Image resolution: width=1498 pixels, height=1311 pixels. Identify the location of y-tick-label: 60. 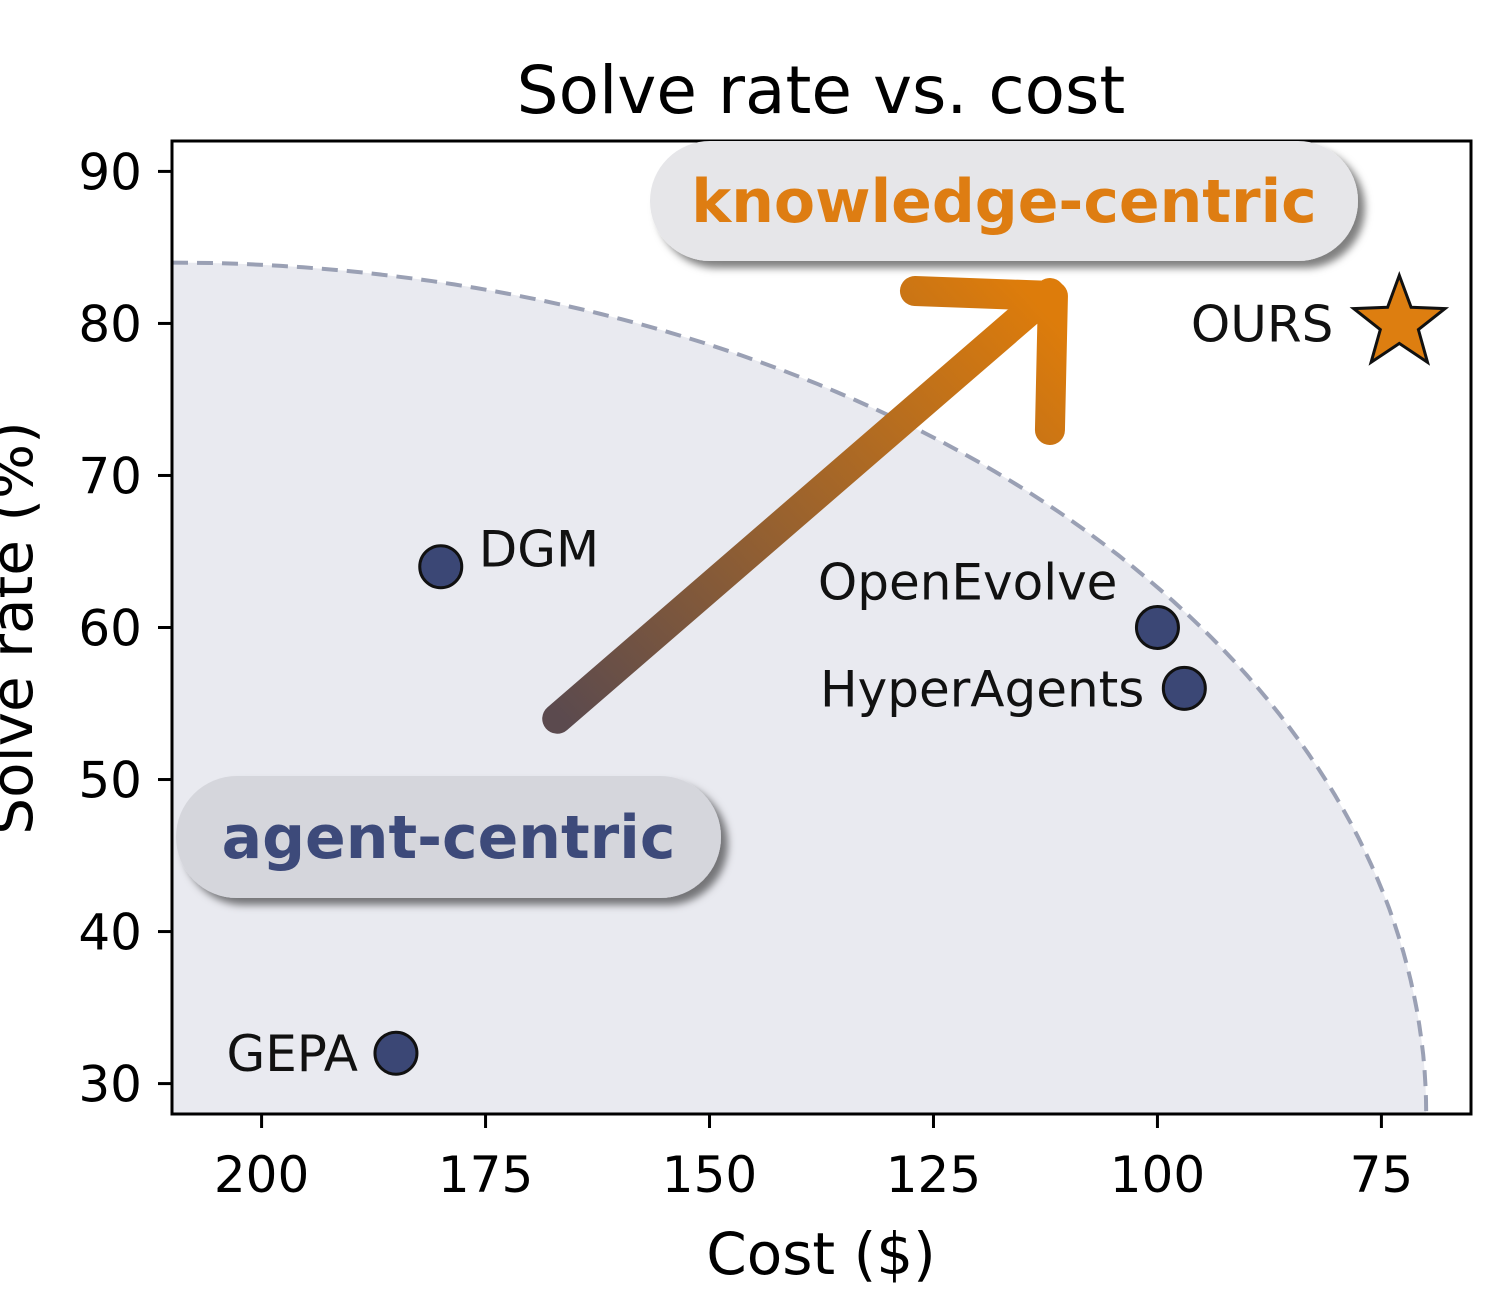
(110, 629).